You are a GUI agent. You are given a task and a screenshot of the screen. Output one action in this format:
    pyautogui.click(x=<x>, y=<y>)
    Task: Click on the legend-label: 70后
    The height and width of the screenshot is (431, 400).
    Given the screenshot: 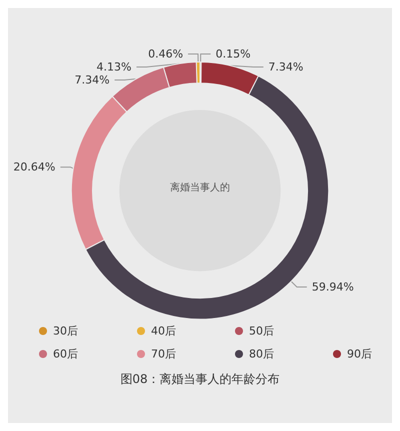 What is the action you would take?
    pyautogui.click(x=163, y=354)
    